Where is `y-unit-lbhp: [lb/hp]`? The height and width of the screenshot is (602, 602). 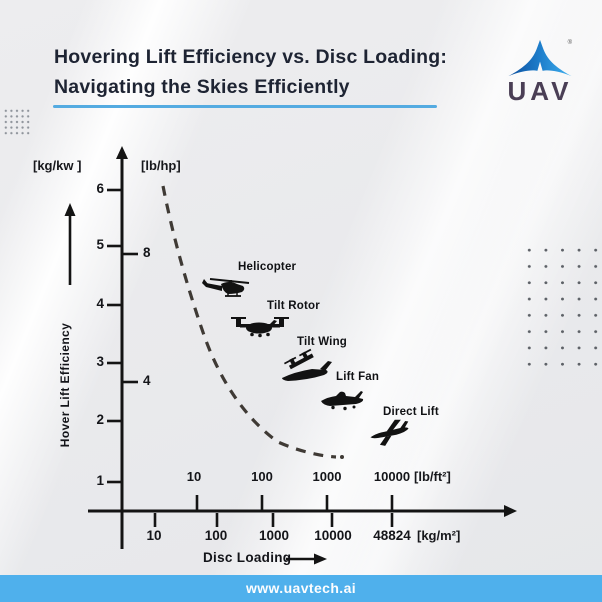 y-unit-lbhp: [lb/hp] is located at coordinates (161, 165).